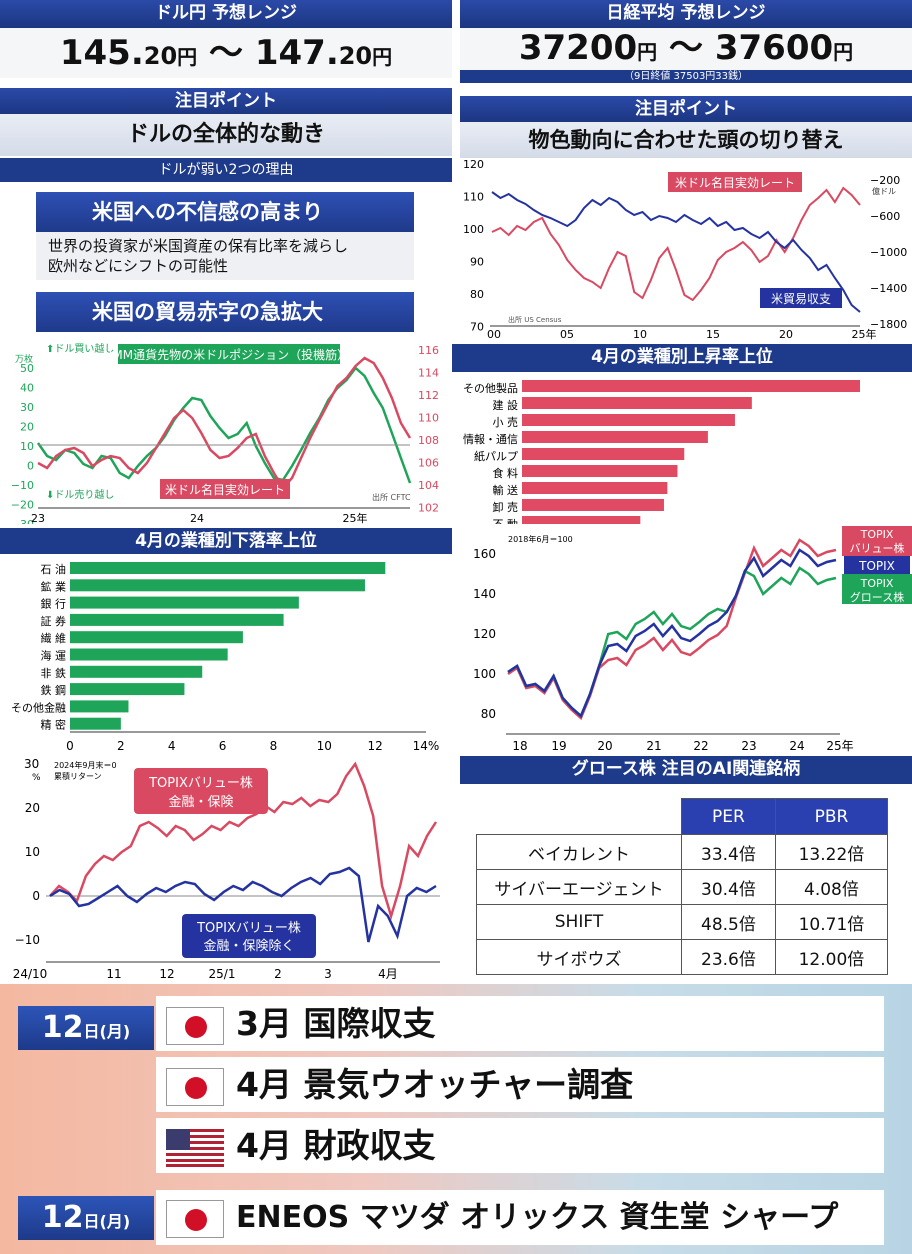 The height and width of the screenshot is (1254, 912). I want to click on down-x-tick: 8, so click(274, 746).